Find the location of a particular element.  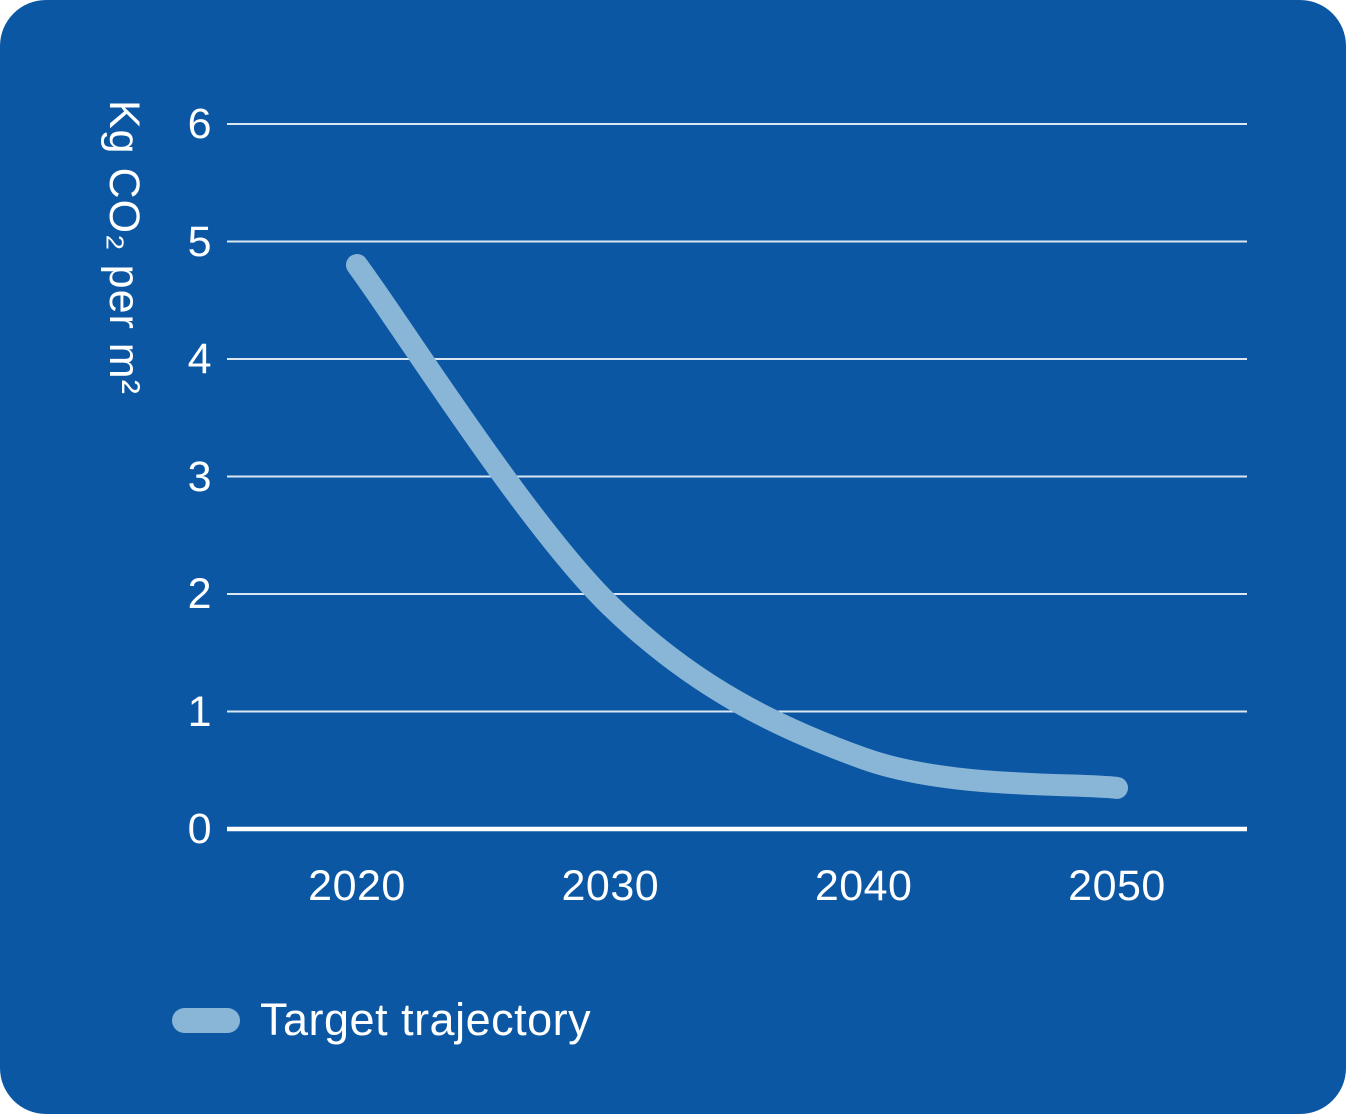

y-tick-label-4: 4 is located at coordinates (199, 359).